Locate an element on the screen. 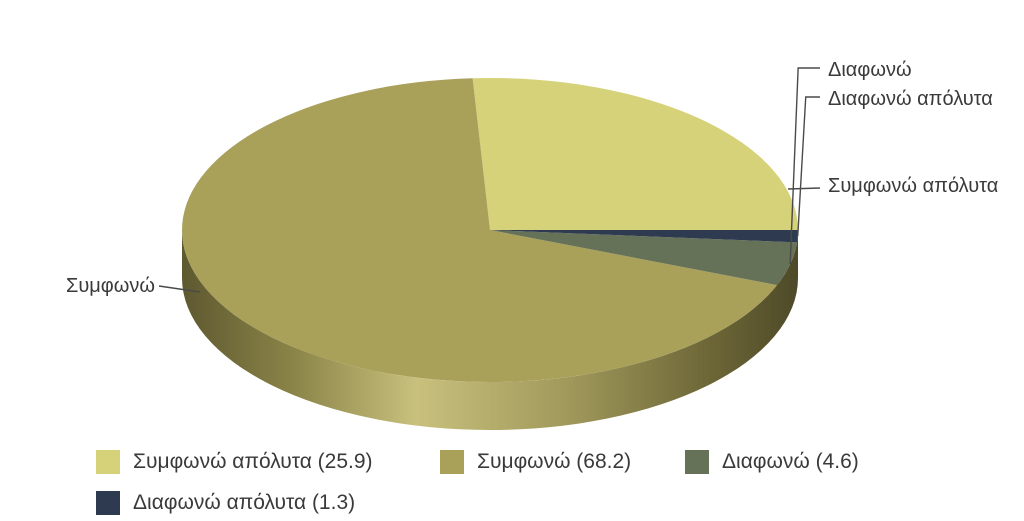  legend-item-2: Διαφωνώ (4.6) is located at coordinates (772, 462).